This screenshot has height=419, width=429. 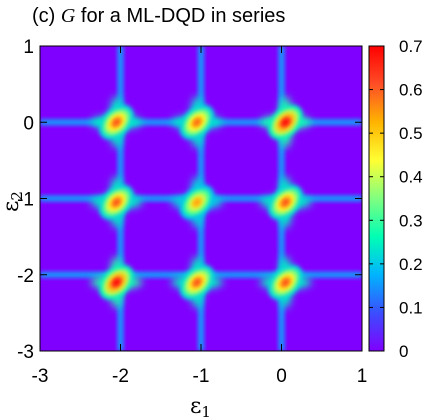 What do you see at coordinates (201, 376) in the screenshot?
I see `x-tick-label: -1` at bounding box center [201, 376].